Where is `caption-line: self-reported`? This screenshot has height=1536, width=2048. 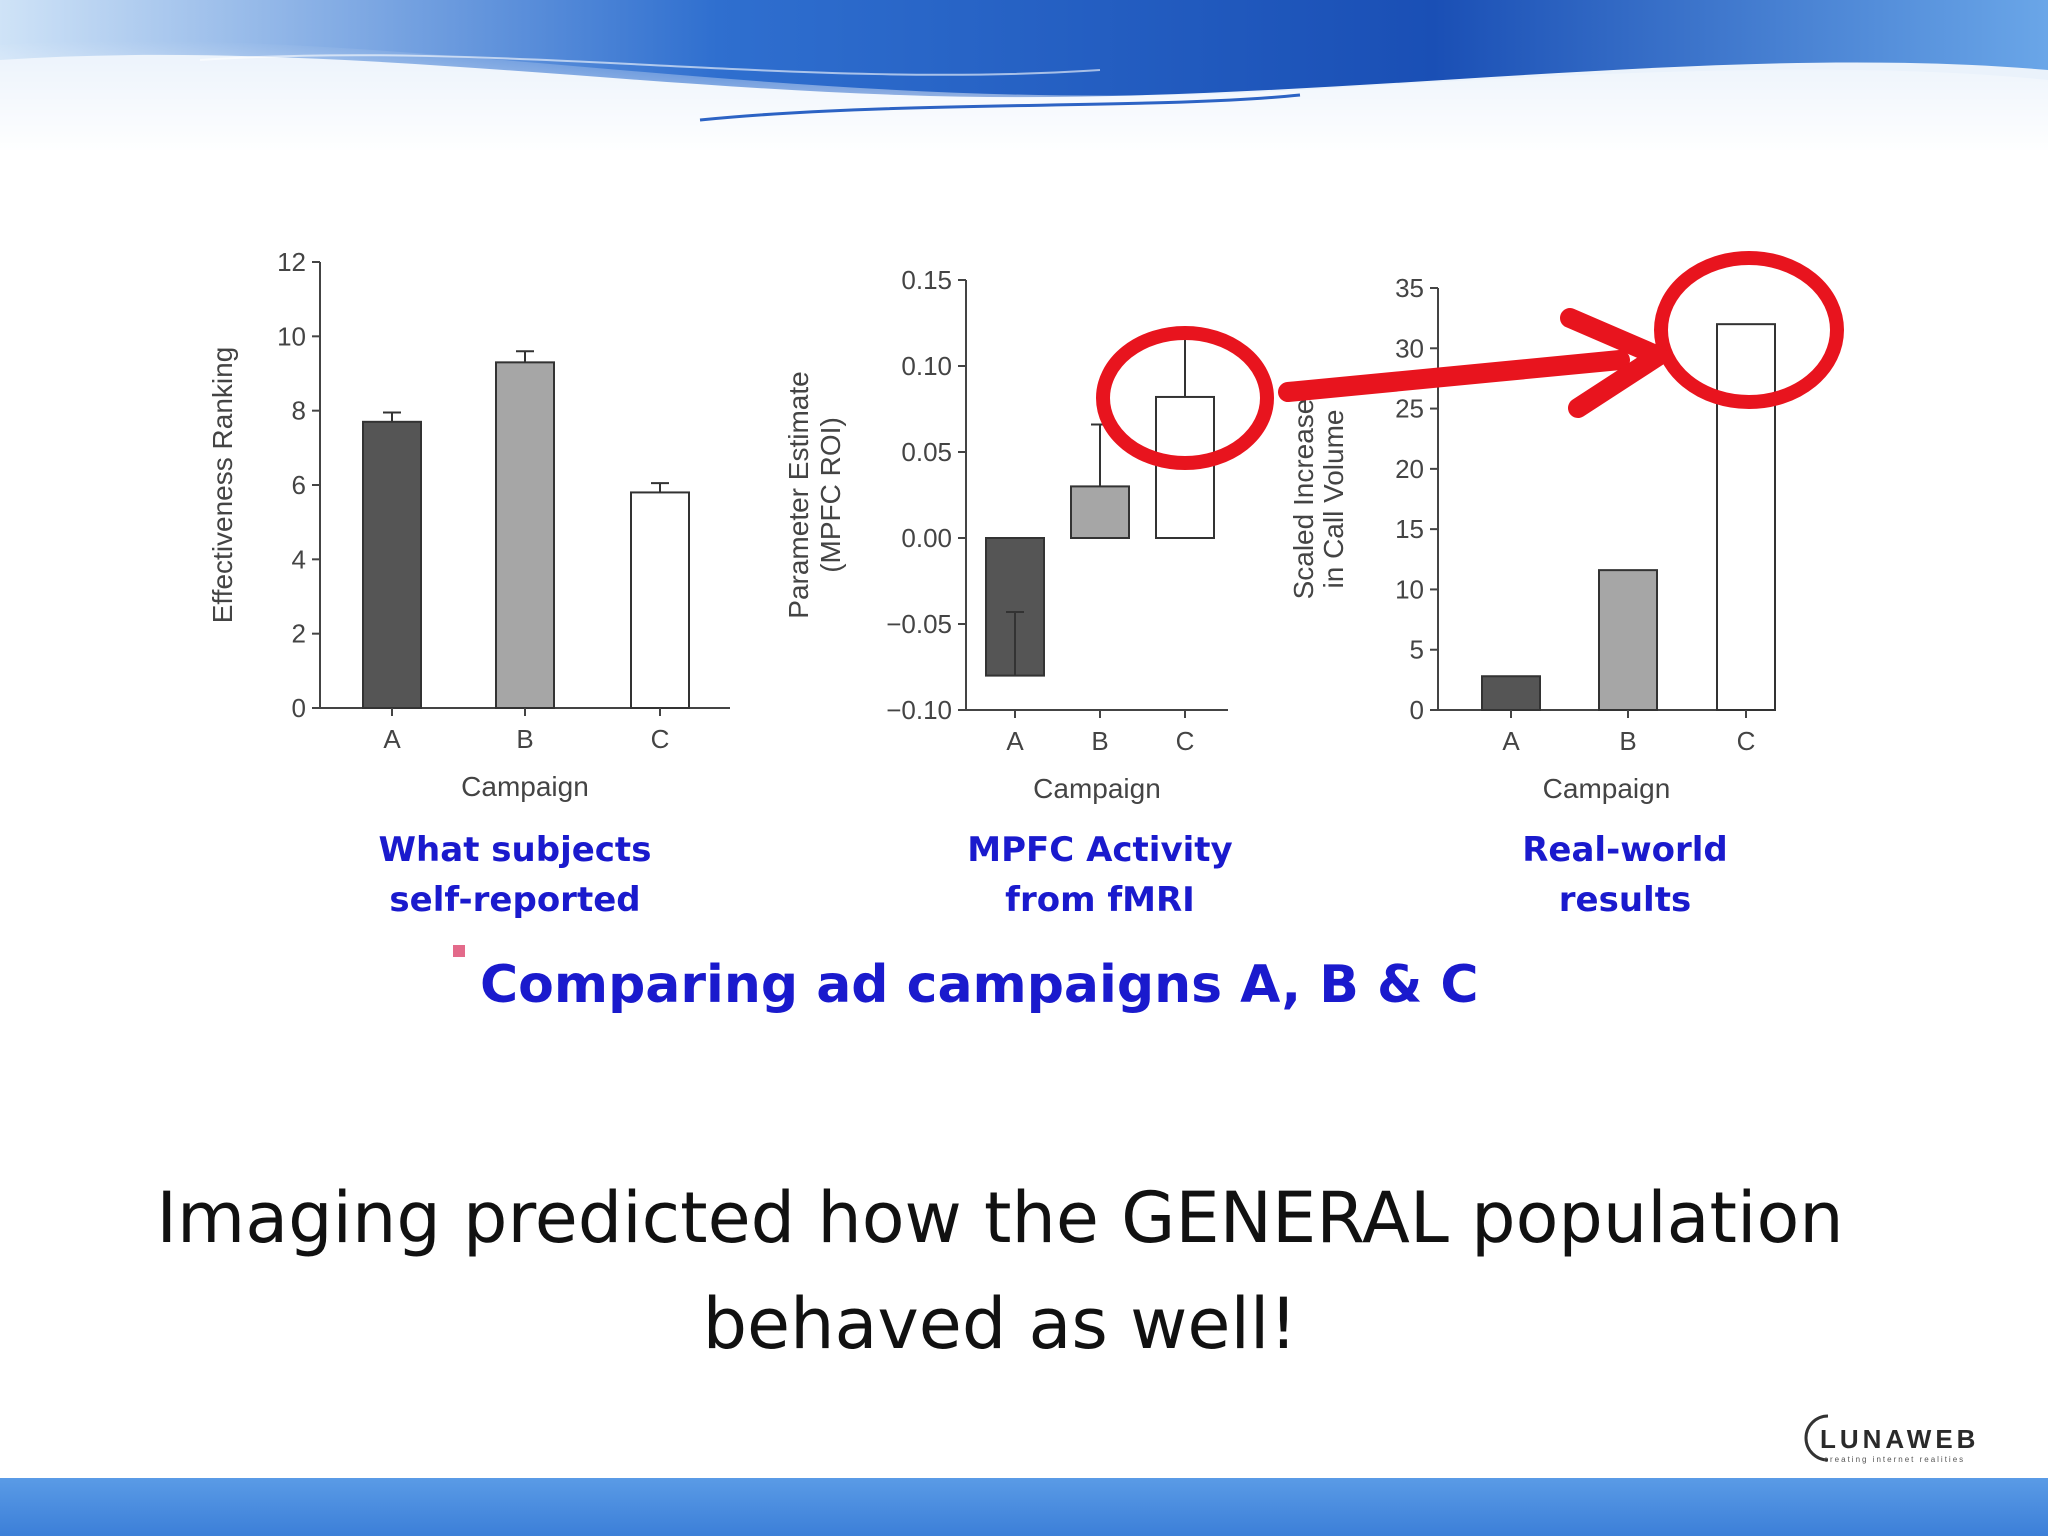 caption-line: self-reported is located at coordinates (515, 900).